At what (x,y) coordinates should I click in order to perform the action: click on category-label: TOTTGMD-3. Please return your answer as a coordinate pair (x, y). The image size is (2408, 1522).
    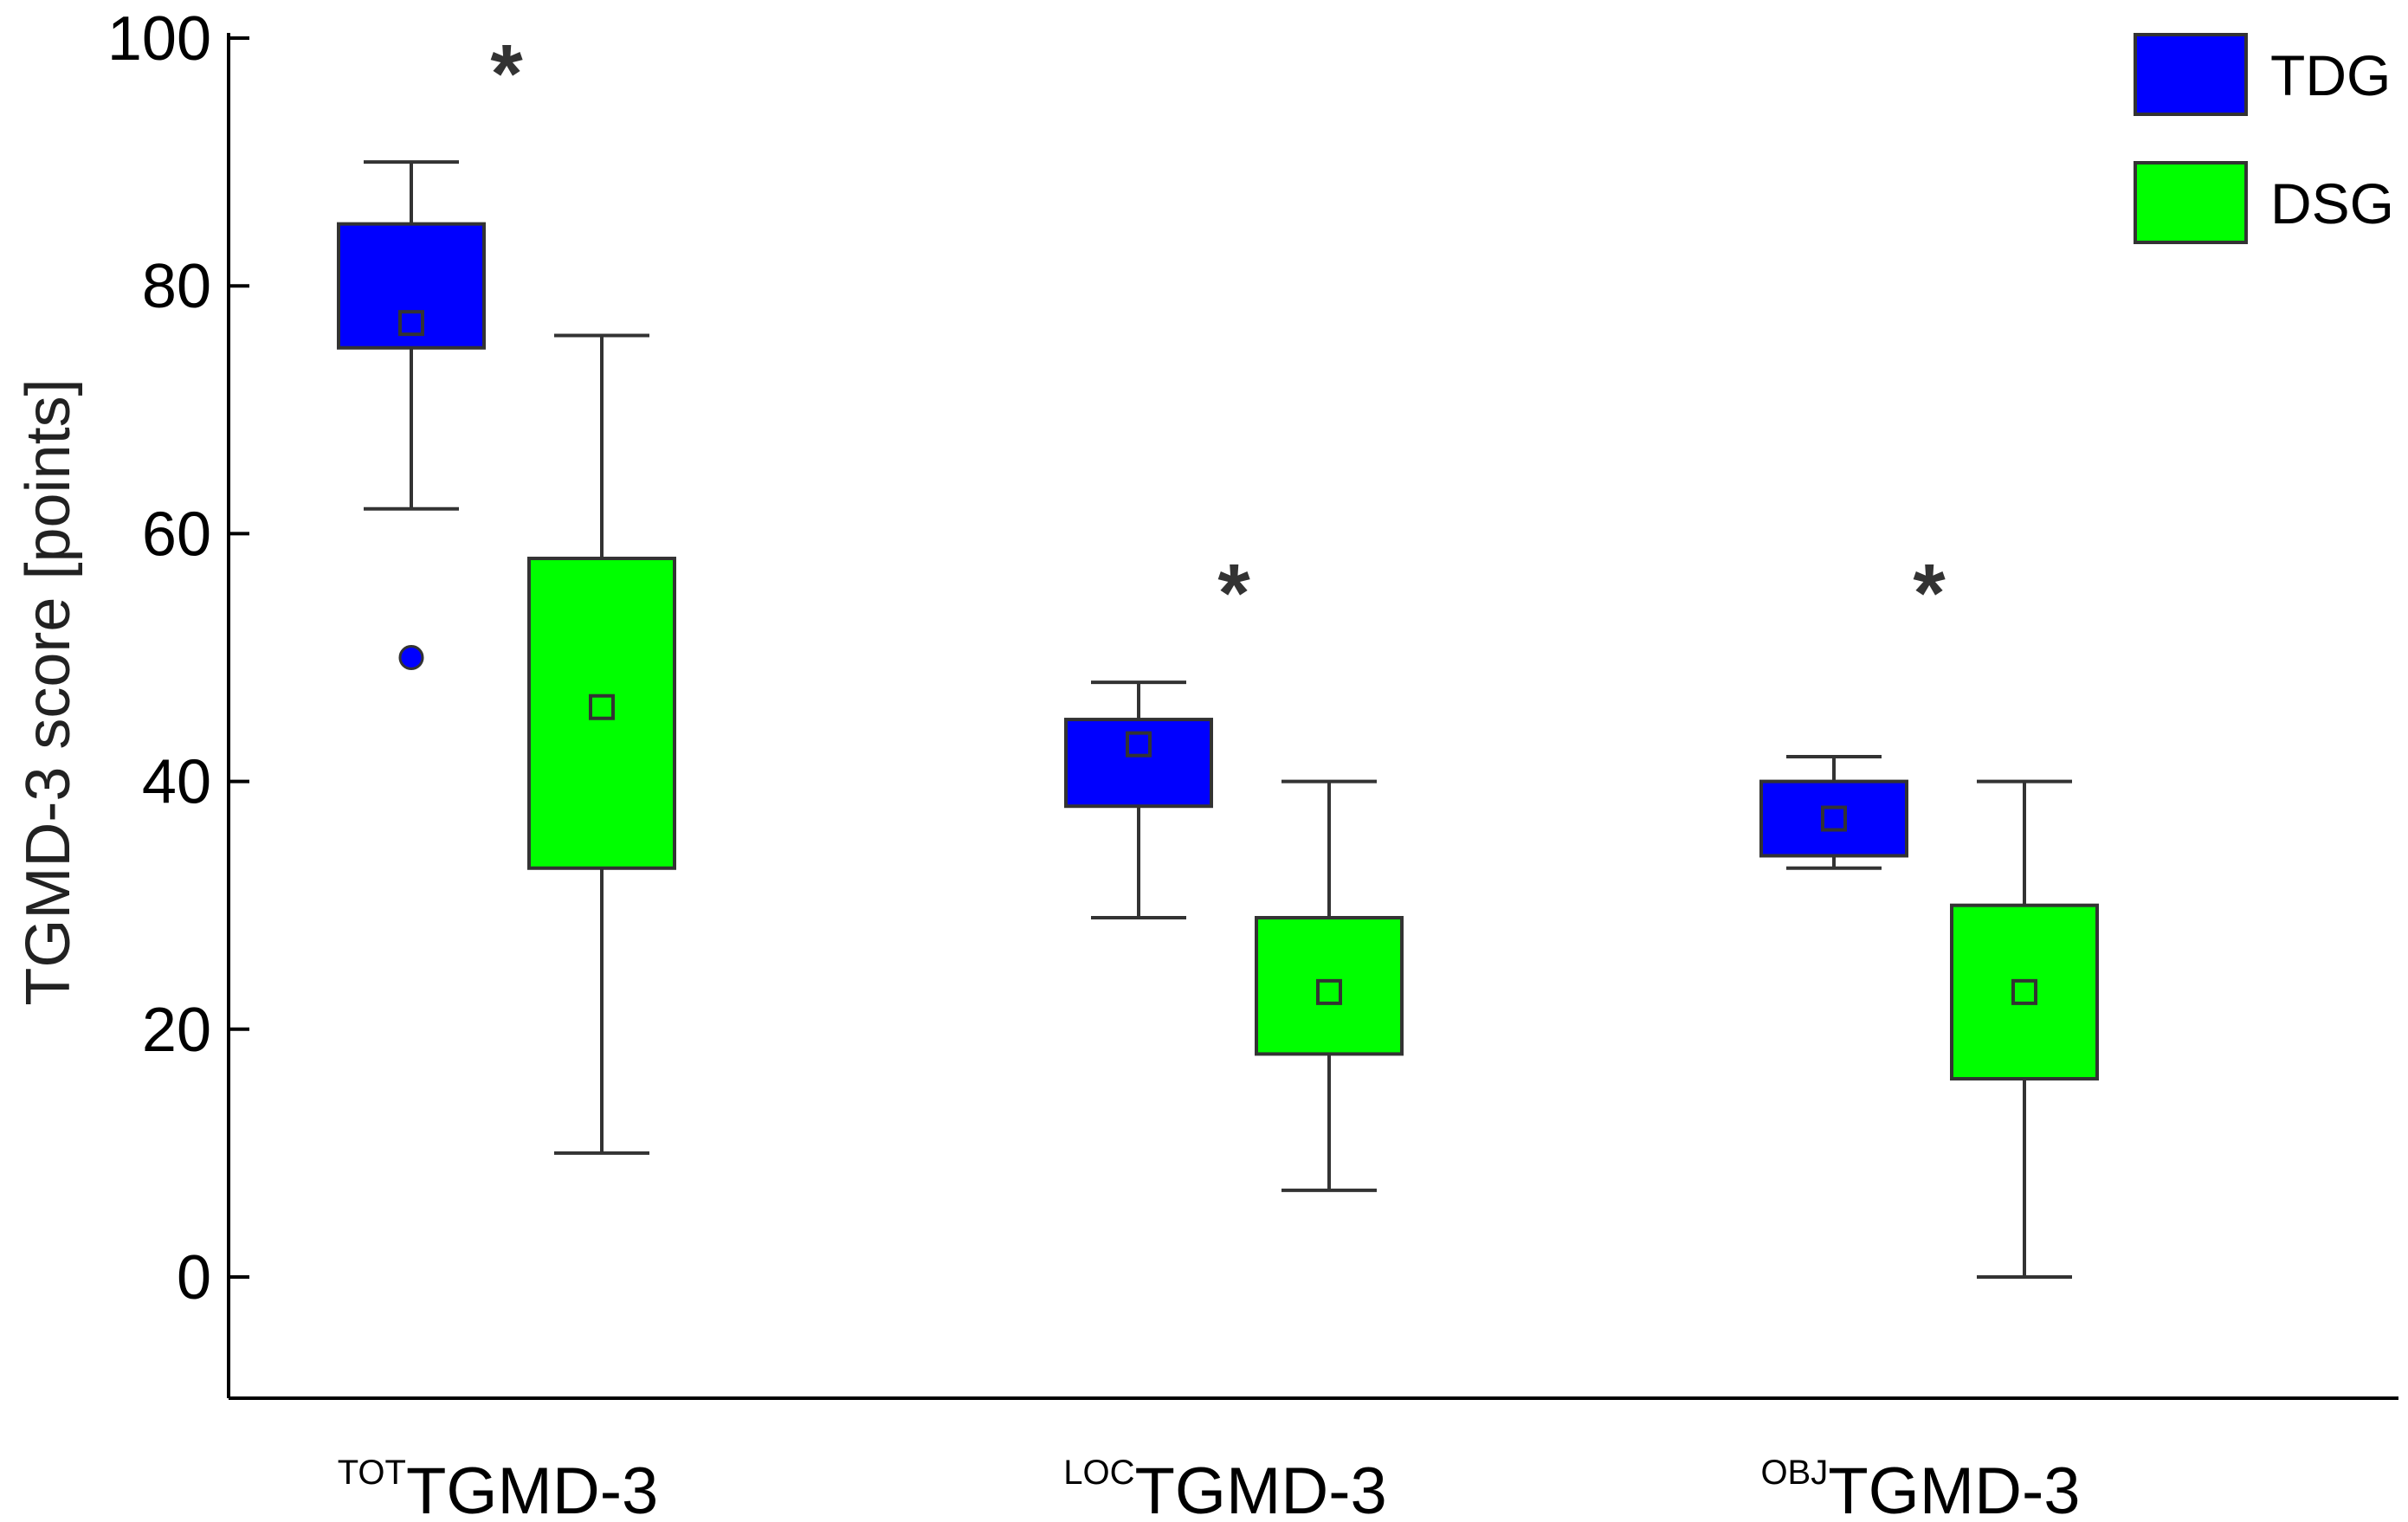
    Looking at the image, I should click on (498, 1488).